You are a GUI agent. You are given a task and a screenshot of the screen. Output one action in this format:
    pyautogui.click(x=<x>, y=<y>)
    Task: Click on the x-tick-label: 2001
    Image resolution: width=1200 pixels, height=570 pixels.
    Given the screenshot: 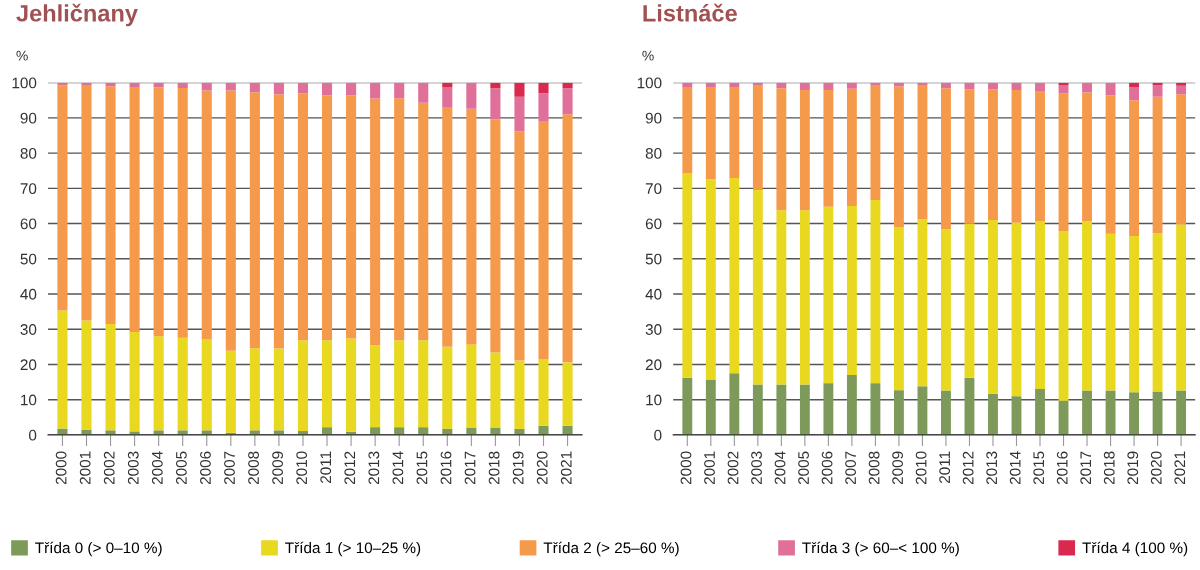 What is the action you would take?
    pyautogui.click(x=85, y=468)
    